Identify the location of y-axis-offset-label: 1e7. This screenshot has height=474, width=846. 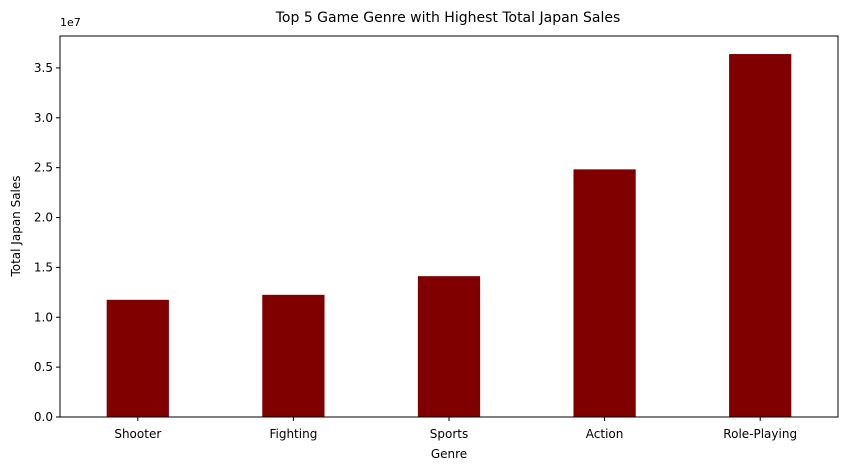
(70, 22).